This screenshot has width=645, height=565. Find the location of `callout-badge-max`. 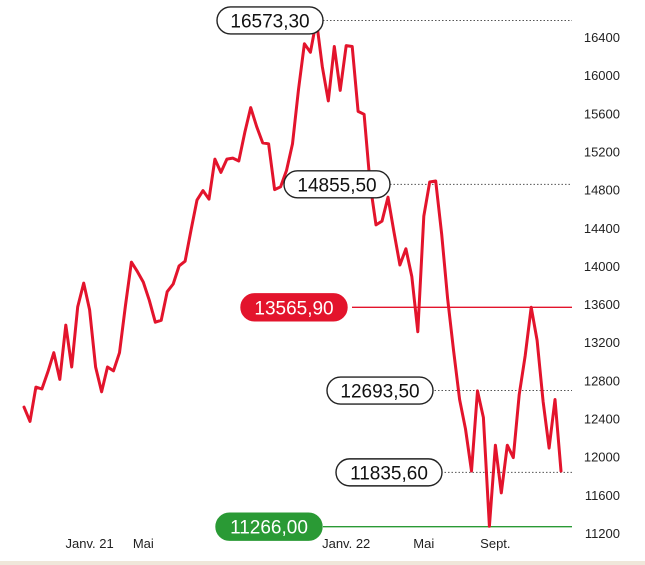

callout-badge-max is located at coordinates (270, 20).